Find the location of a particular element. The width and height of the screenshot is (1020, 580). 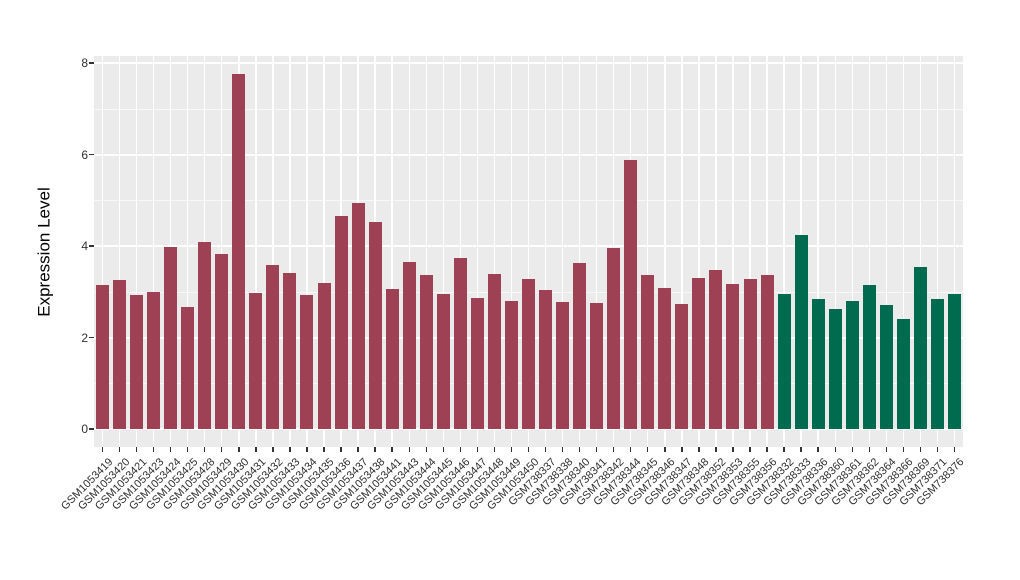

y-tick-label: 8 is located at coordinates (84, 63).